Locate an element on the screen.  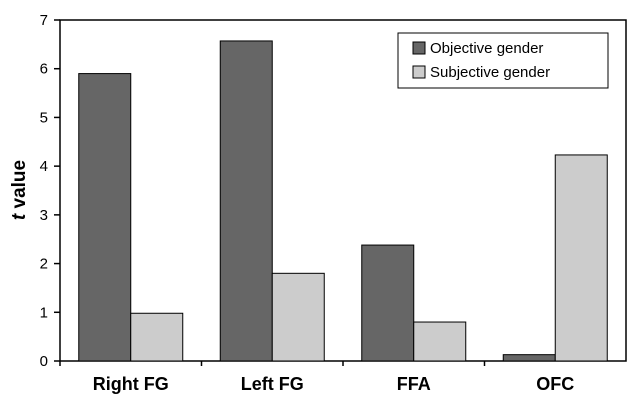
category-label: Right FG is located at coordinates (131, 384).